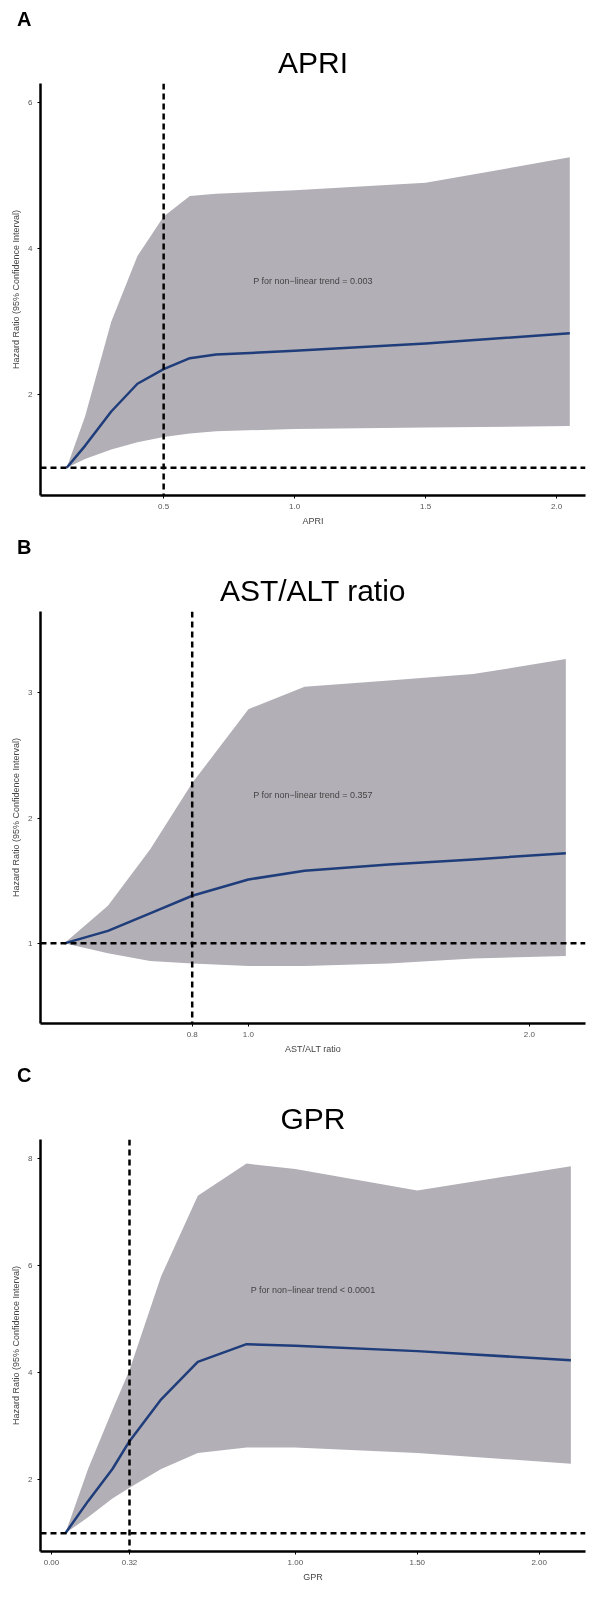 This screenshot has width=600, height=1620. Describe the element at coordinates (31, 693) in the screenshot. I see `y-tick-label: 3` at that location.